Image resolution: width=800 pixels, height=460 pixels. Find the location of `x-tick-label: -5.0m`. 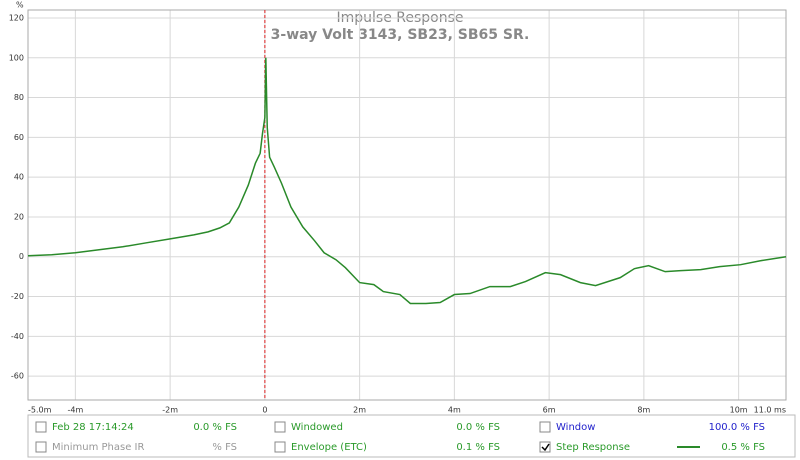

x-tick-label: -5.0m is located at coordinates (40, 410).